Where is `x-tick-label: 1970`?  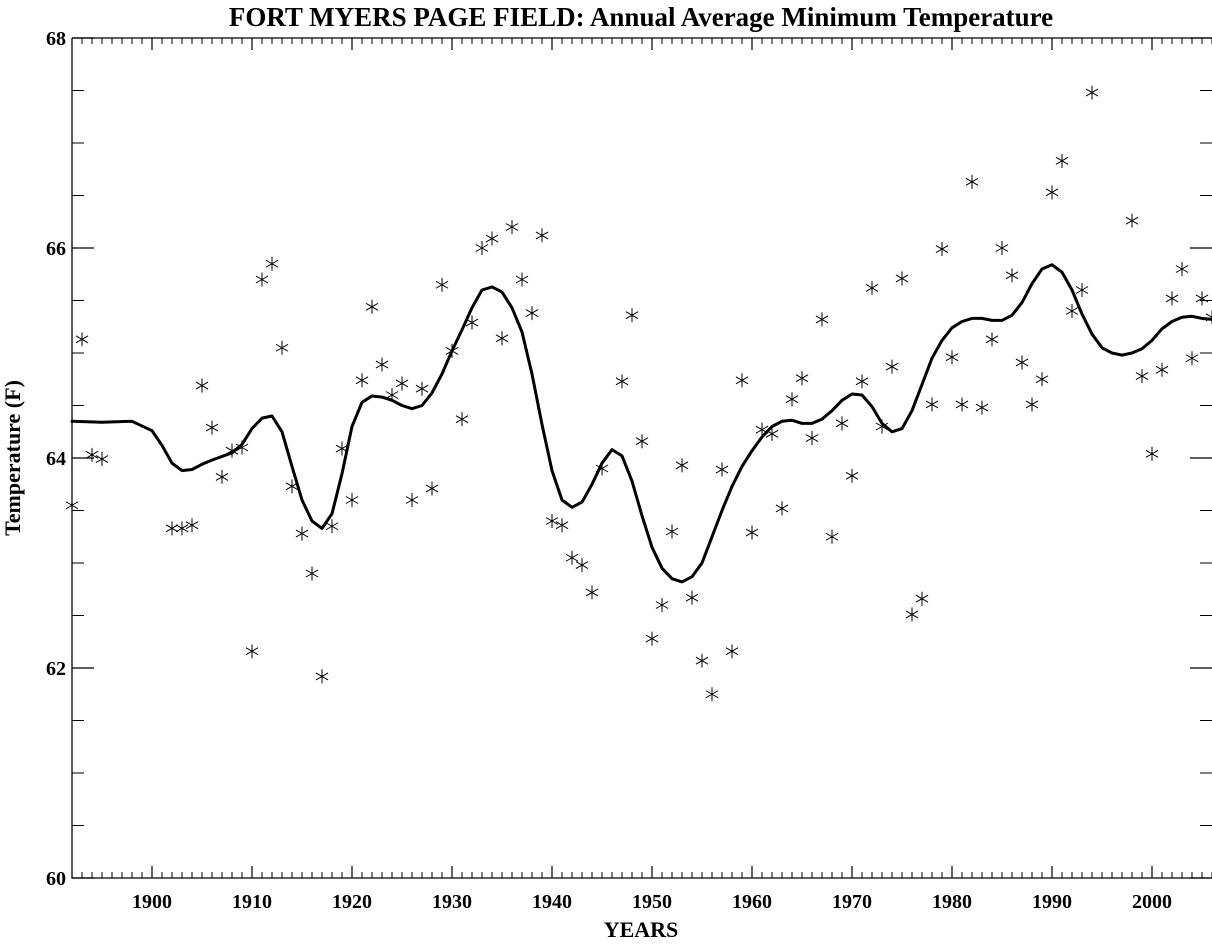
x-tick-label: 1970 is located at coordinates (852, 902).